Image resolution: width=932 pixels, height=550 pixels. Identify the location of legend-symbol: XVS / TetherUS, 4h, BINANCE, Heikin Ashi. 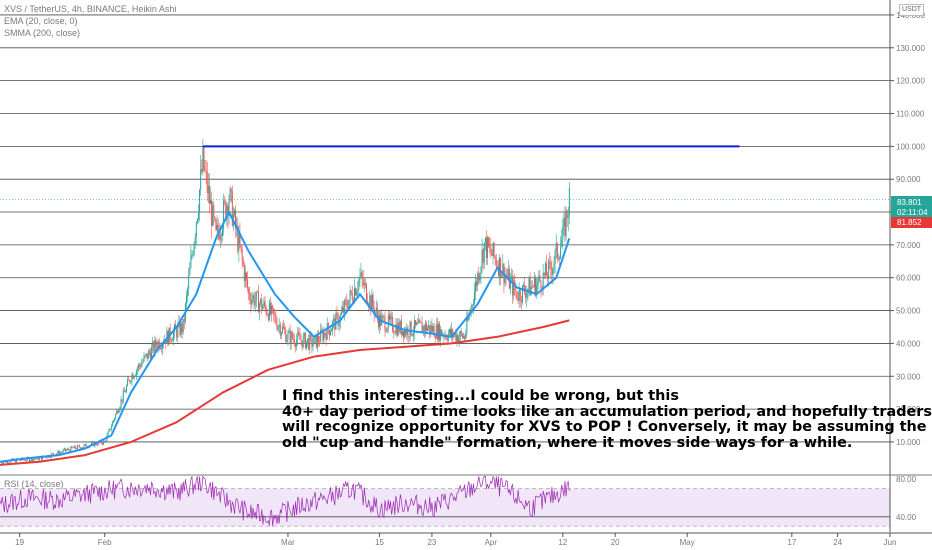
(90, 9).